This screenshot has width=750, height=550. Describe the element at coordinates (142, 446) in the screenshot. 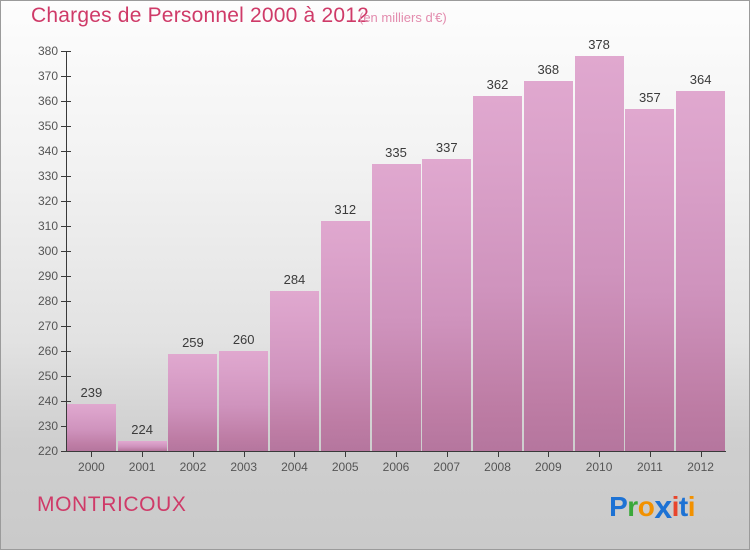

I see `bar-2001` at that location.